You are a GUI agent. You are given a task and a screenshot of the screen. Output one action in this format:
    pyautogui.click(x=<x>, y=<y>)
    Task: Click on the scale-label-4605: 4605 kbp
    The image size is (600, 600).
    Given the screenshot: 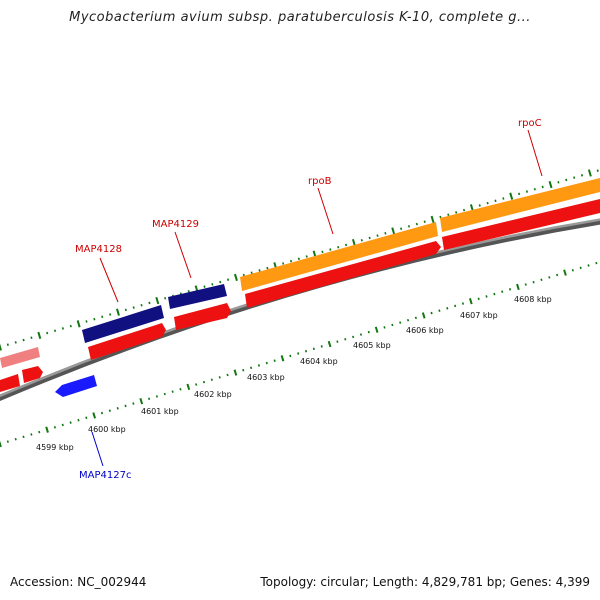 What is the action you would take?
    pyautogui.click(x=372, y=345)
    